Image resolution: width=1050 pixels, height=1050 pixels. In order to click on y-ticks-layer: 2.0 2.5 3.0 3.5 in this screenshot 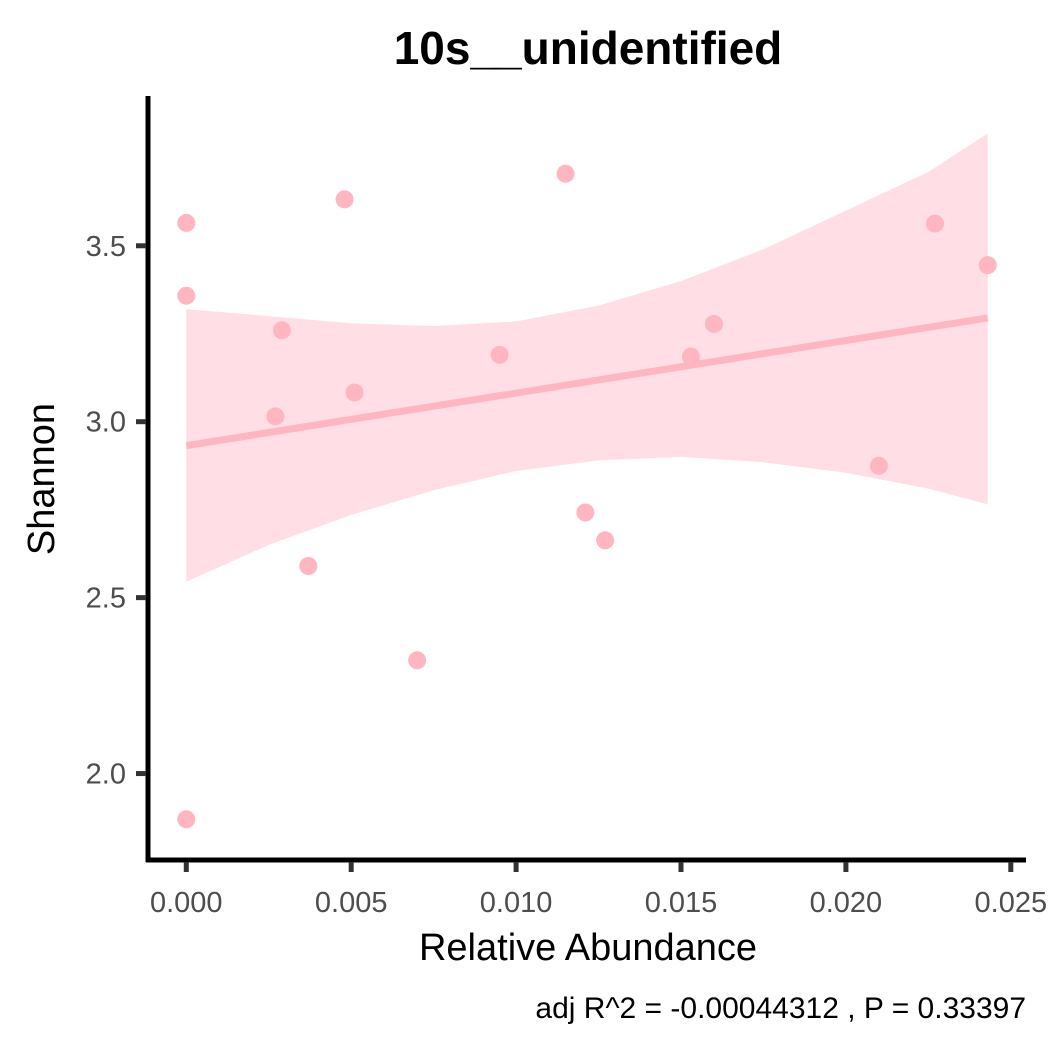, I will do `click(116, 511)`.